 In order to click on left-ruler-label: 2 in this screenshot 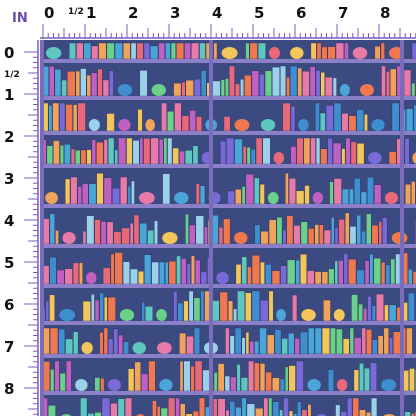, I will do `click(9, 137)`.